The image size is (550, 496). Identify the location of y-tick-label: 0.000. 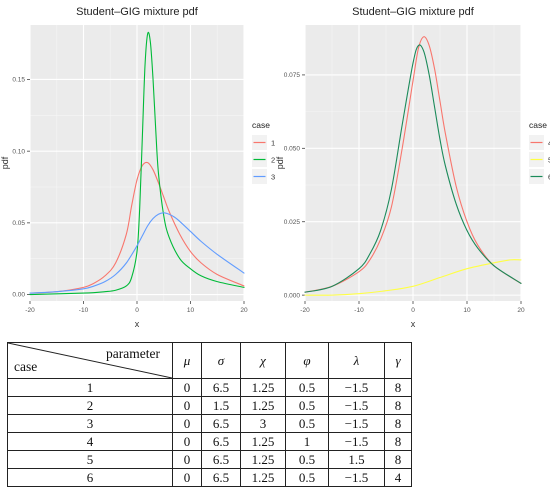
(292, 295).